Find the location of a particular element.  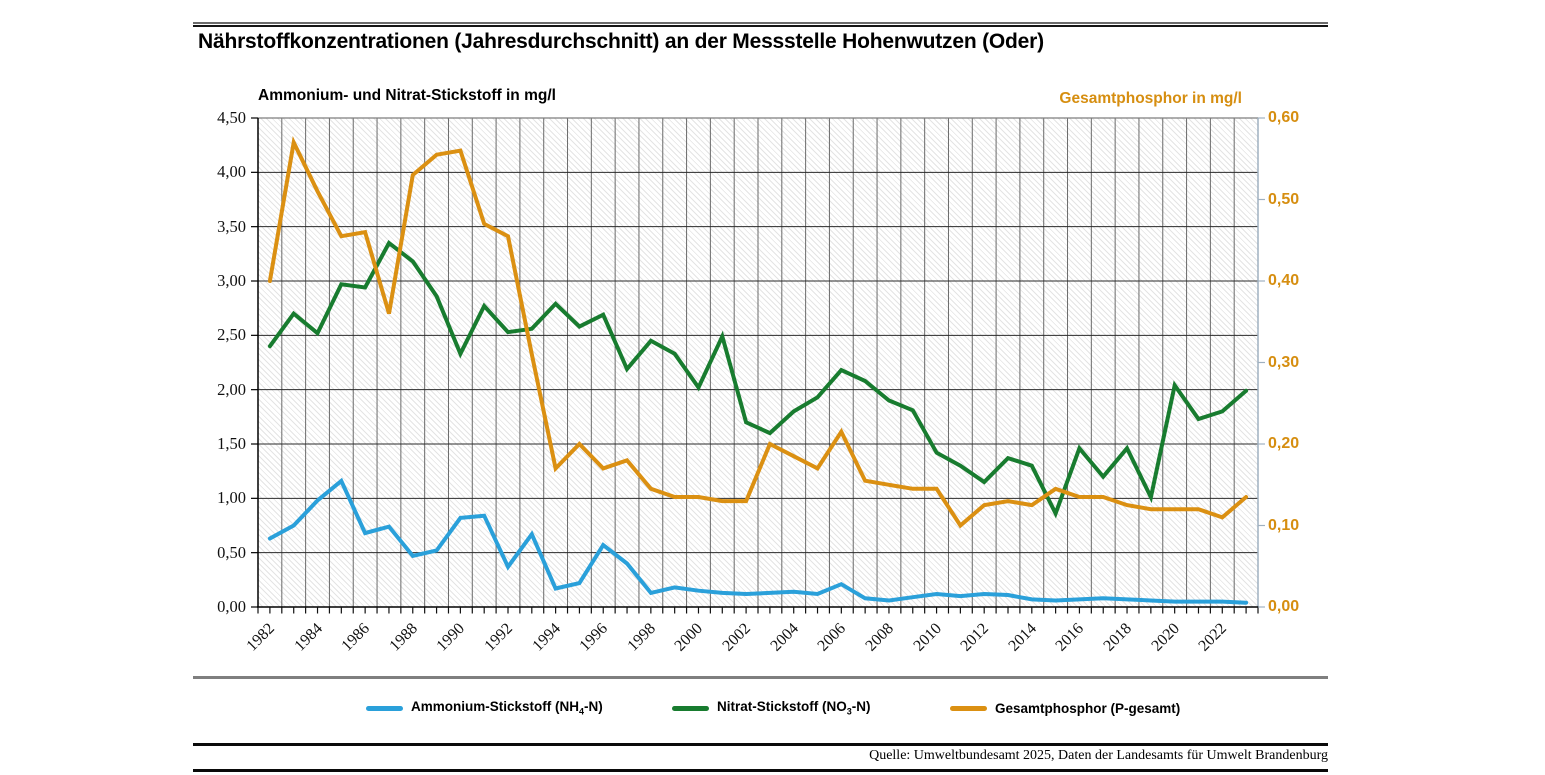

x-axis-label: 2016 is located at coordinates (1070, 637).